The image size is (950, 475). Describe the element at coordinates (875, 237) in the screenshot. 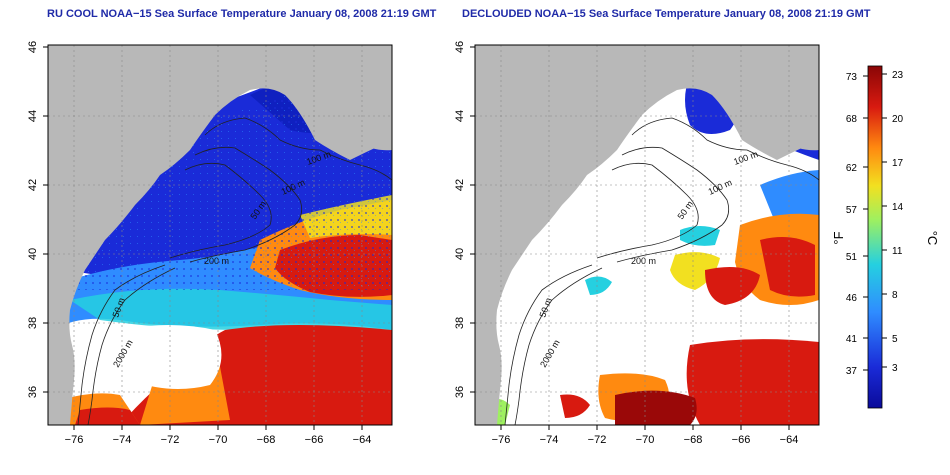

I see `colorbar-gradient` at that location.